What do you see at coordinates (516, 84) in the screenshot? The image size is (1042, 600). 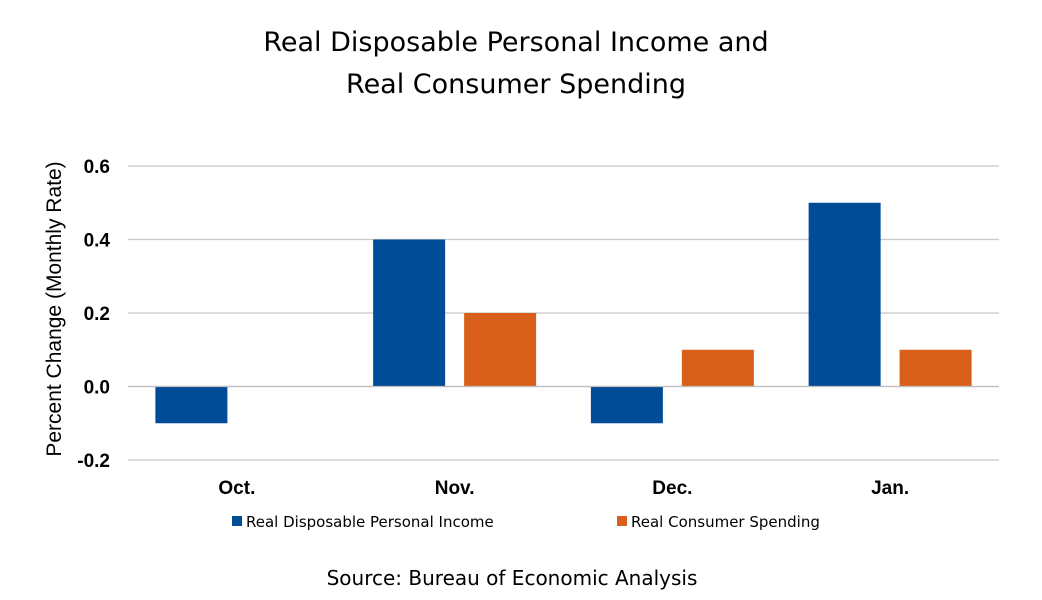 I see `chart-title-line-2: Real Consumer Spending` at bounding box center [516, 84].